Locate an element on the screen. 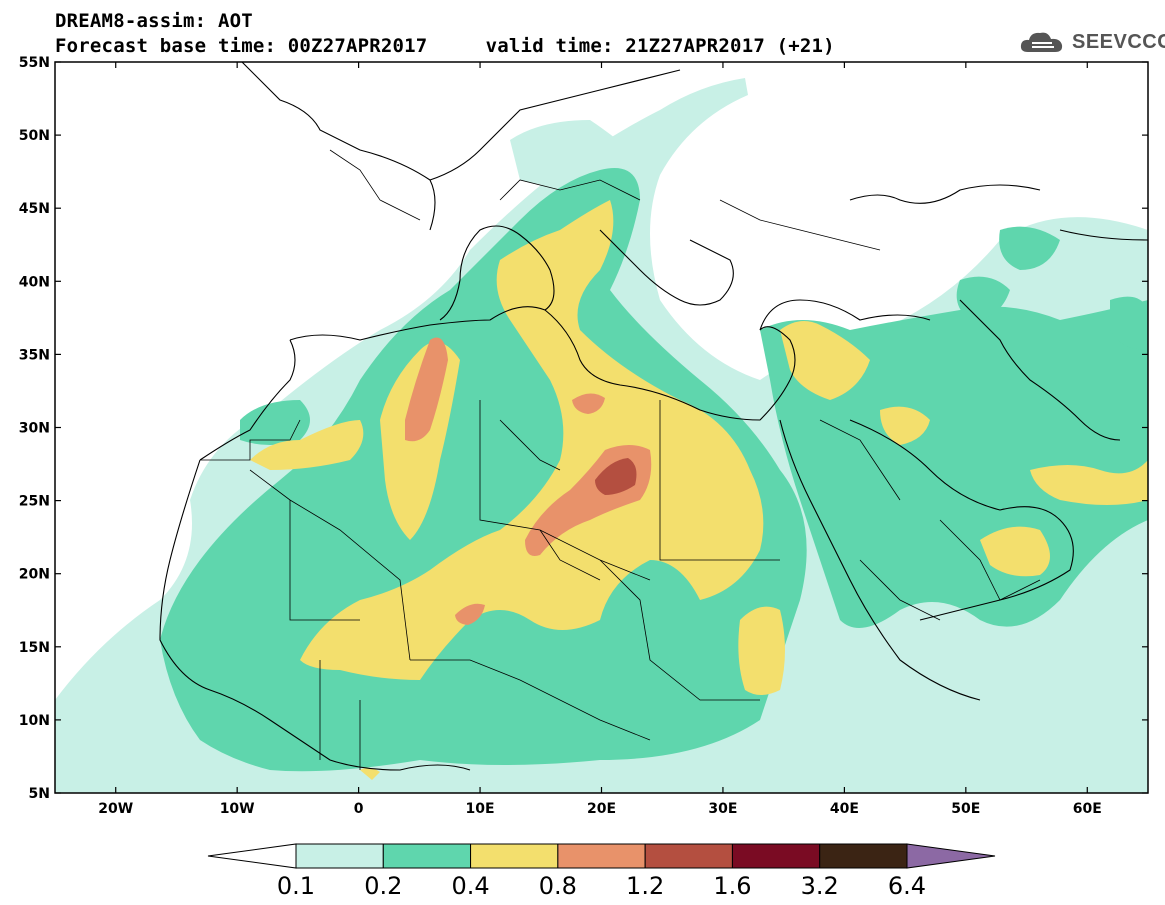  lat-label: 55N is located at coordinates (34, 63).